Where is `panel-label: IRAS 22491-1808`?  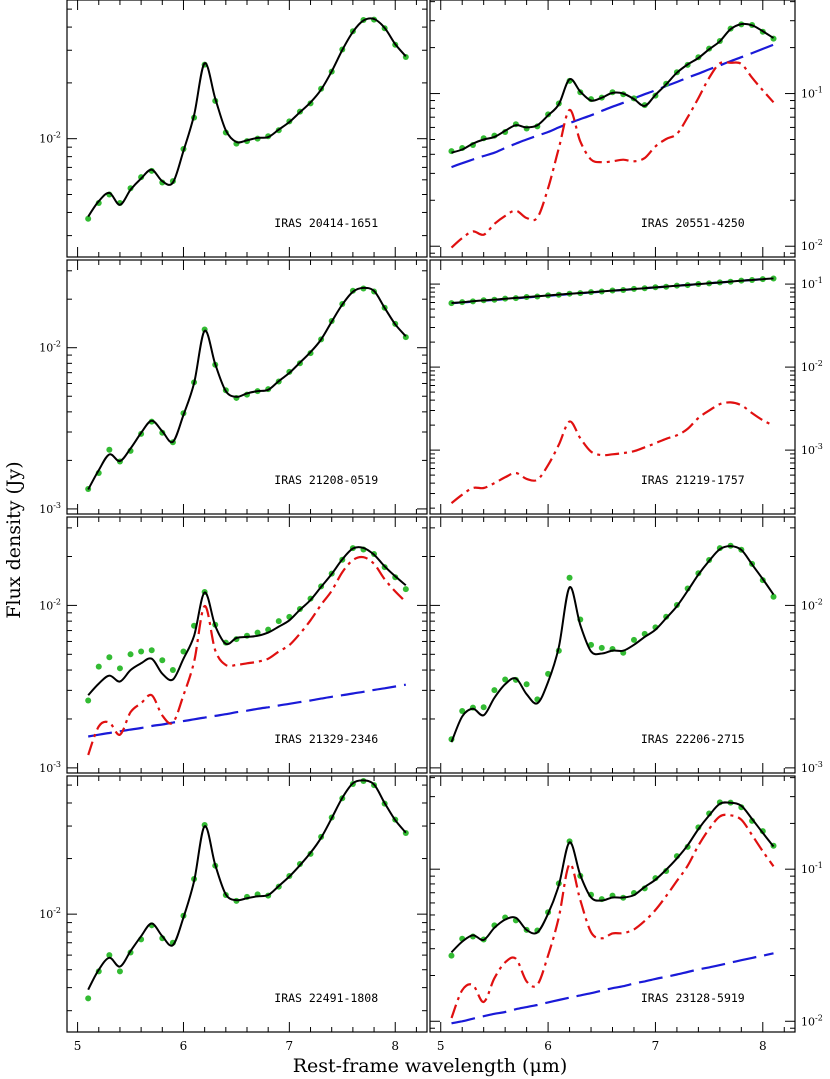 panel-label: IRAS 22491-1808 is located at coordinates (326, 998).